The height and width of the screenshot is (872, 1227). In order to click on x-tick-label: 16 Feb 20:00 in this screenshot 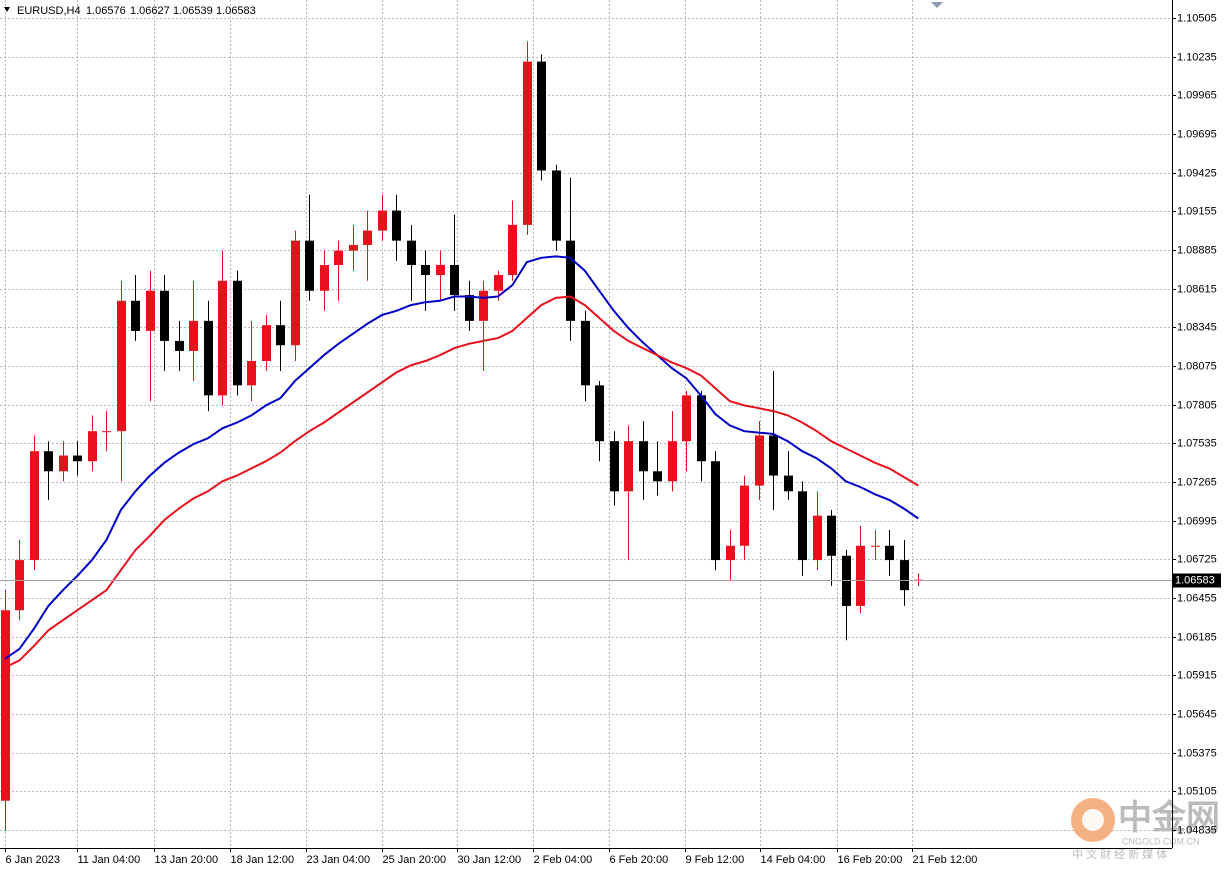, I will do `click(870, 860)`.